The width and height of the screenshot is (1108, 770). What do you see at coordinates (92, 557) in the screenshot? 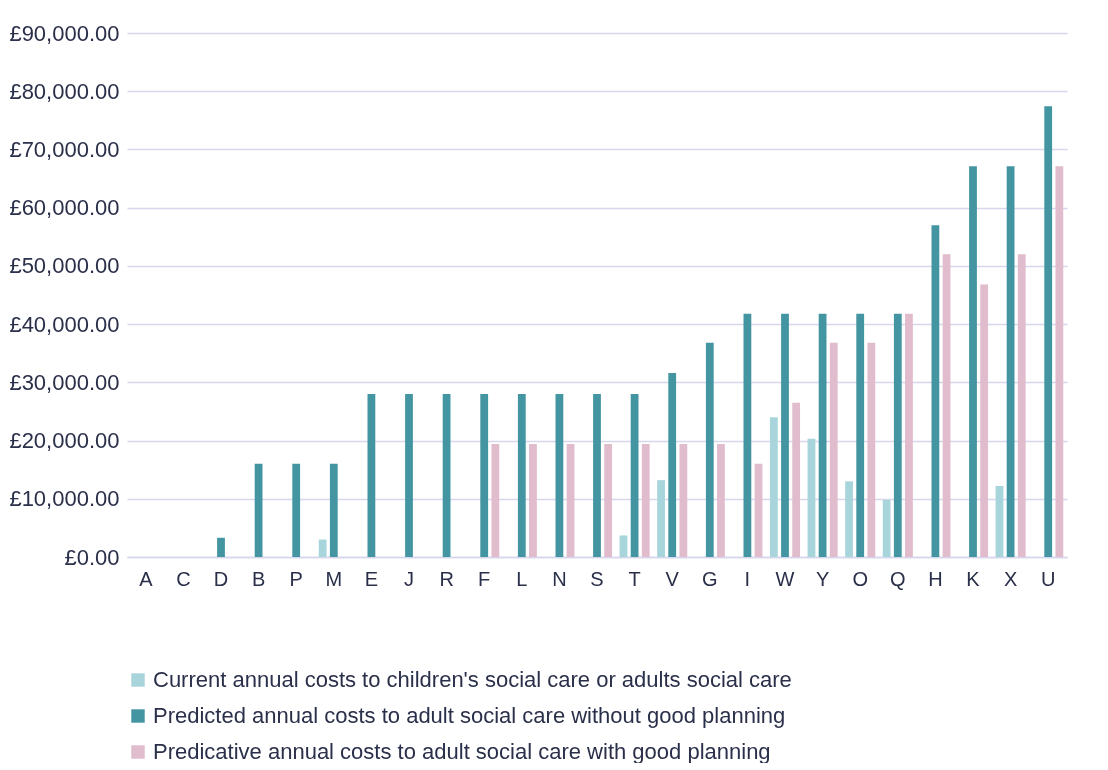
I see `y-tick-label: £0.00` at bounding box center [92, 557].